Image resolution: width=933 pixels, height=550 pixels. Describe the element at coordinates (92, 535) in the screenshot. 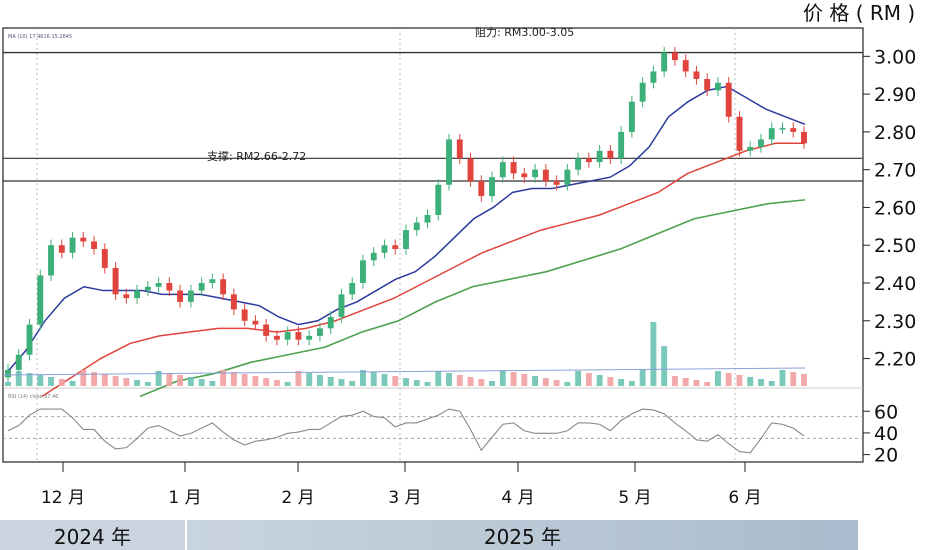

I see `year-label-2024: 2024 年` at that location.